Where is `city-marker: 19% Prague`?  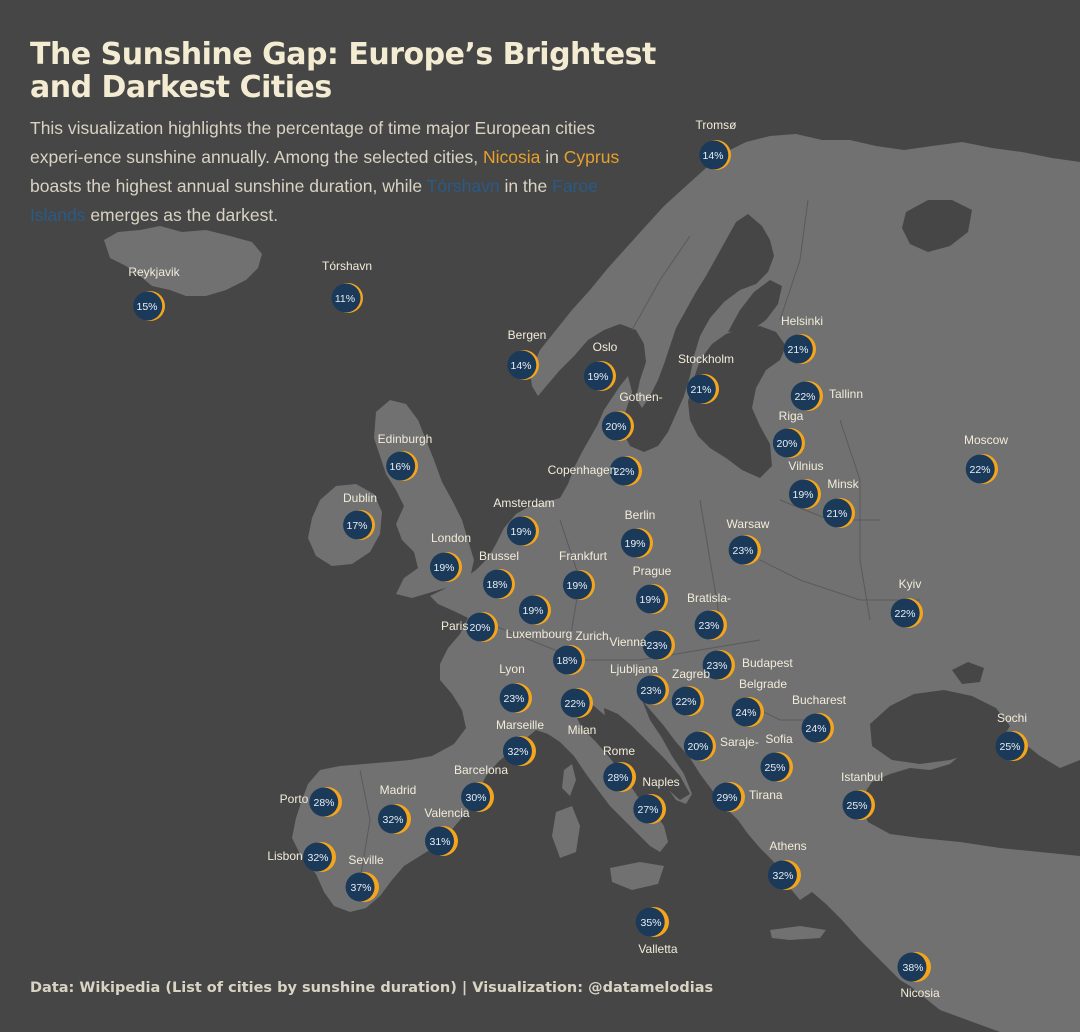
city-marker: 19% Prague is located at coordinates (652, 589).